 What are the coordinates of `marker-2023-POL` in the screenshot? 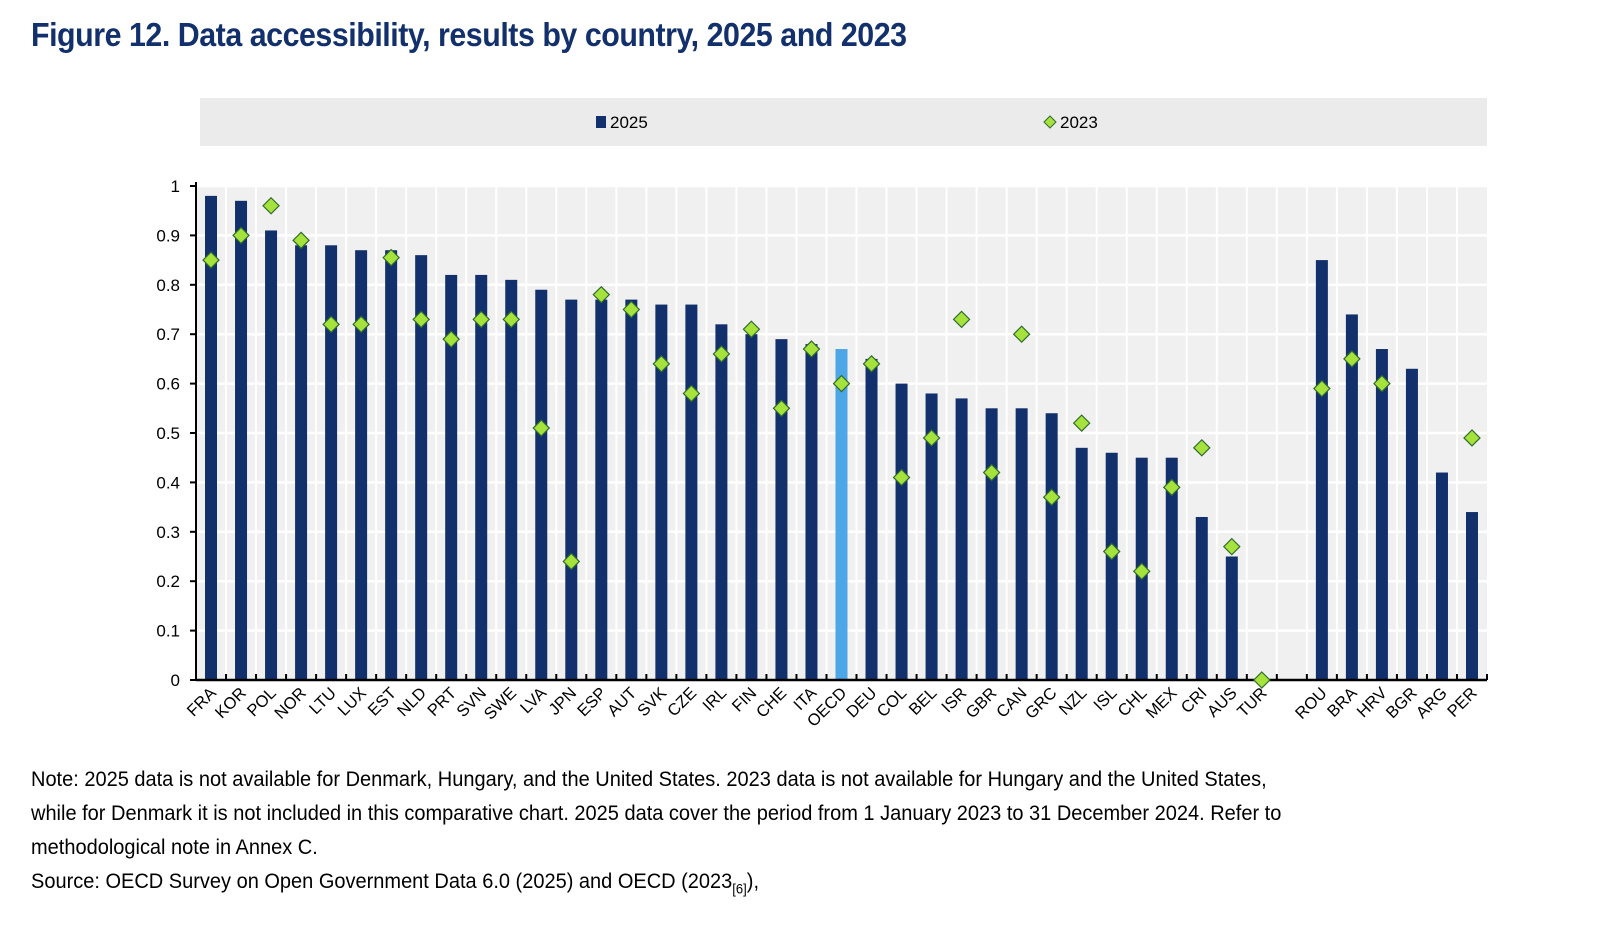 It's located at (271, 205).